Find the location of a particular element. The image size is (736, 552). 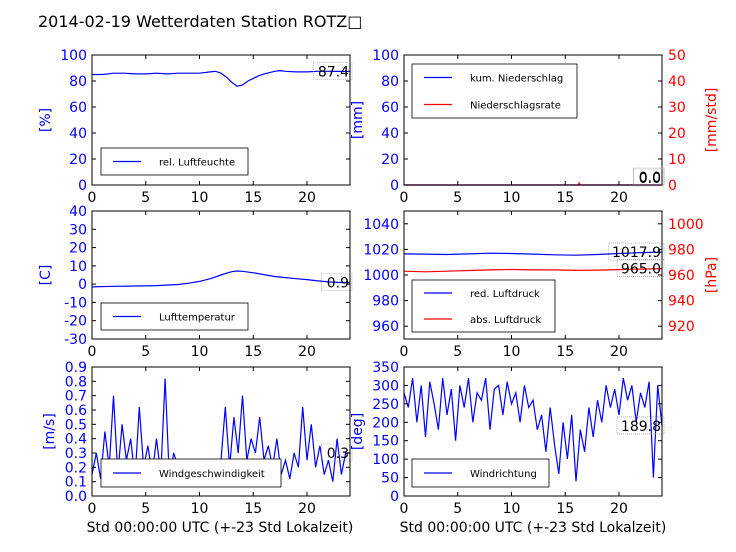

x-tick-label-windspeed-3: 15 is located at coordinates (253, 509).